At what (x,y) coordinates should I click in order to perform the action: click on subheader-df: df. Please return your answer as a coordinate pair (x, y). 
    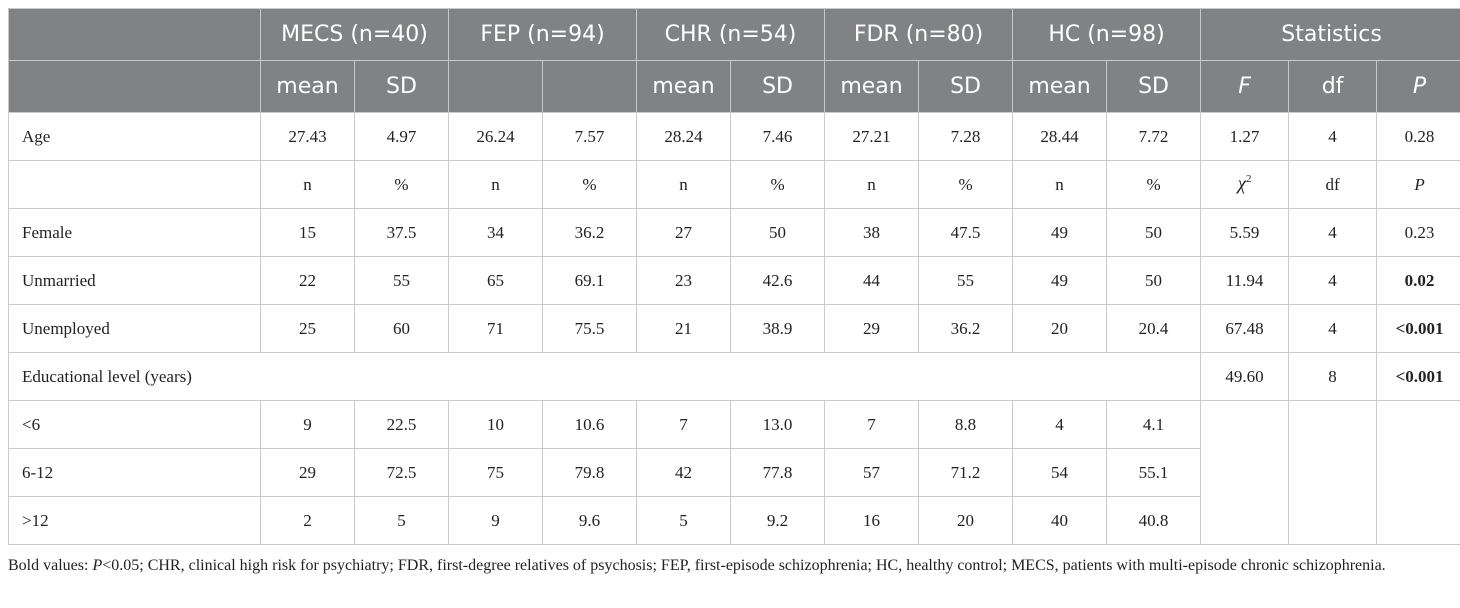
    Looking at the image, I should click on (1333, 86).